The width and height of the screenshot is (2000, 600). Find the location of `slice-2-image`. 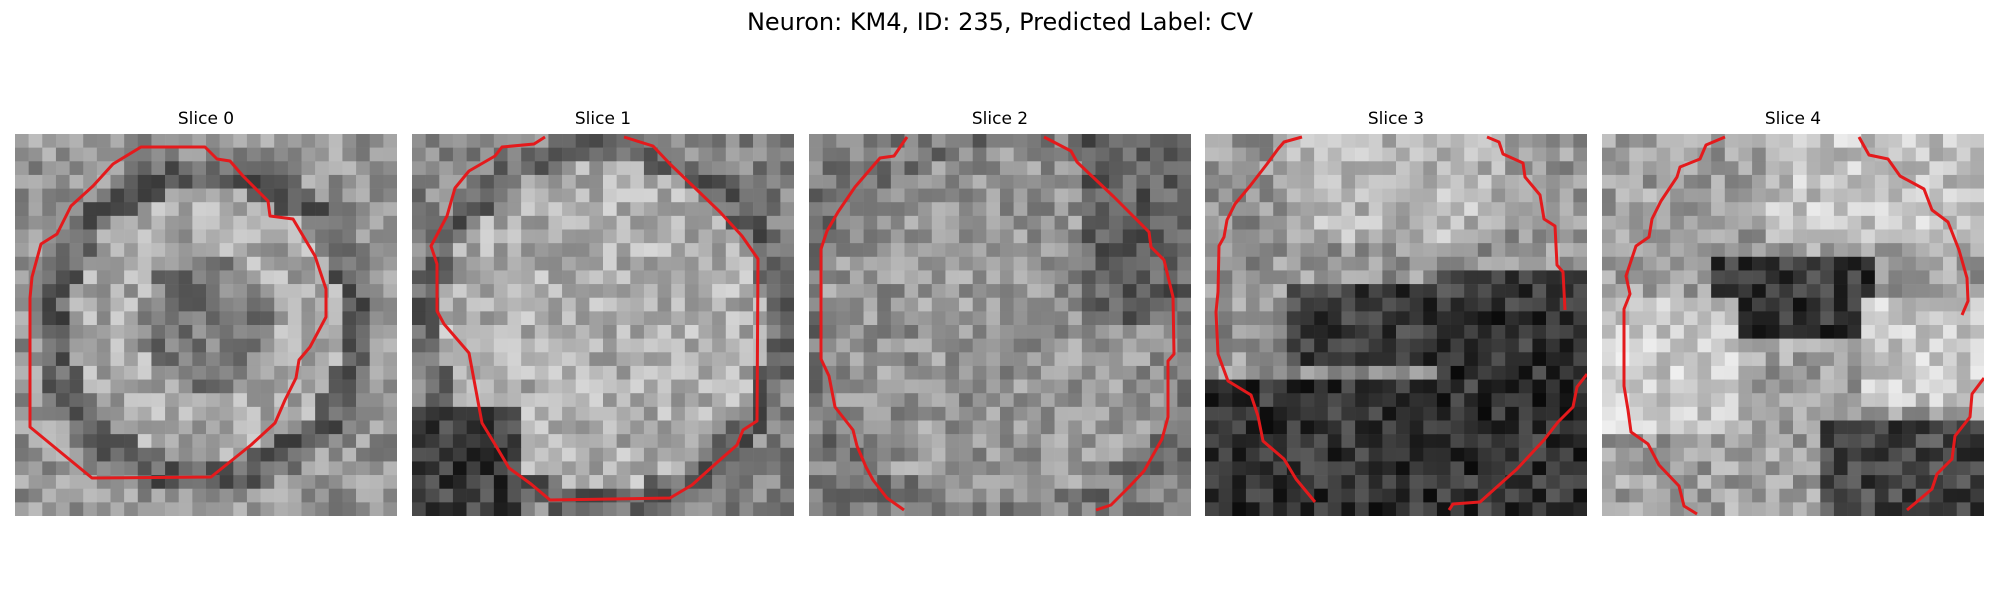

slice-2-image is located at coordinates (1000, 325).